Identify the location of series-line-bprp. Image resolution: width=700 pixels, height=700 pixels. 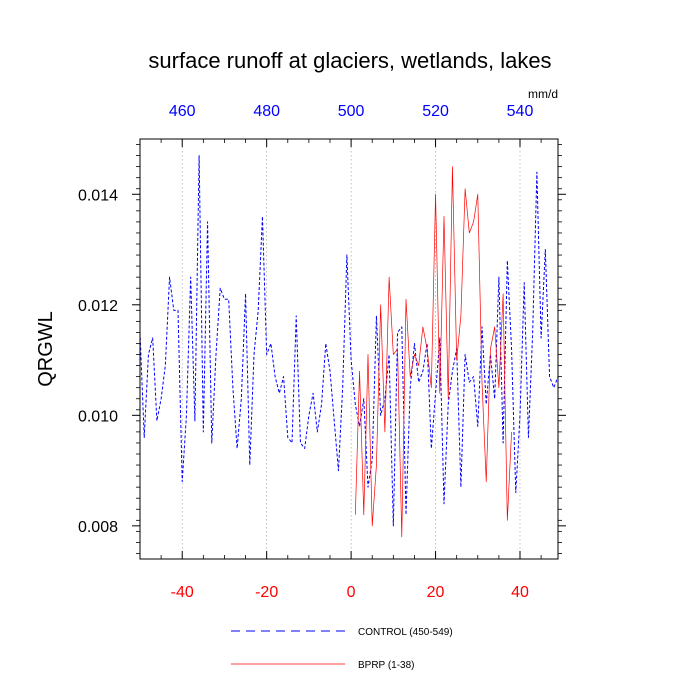
(433, 352).